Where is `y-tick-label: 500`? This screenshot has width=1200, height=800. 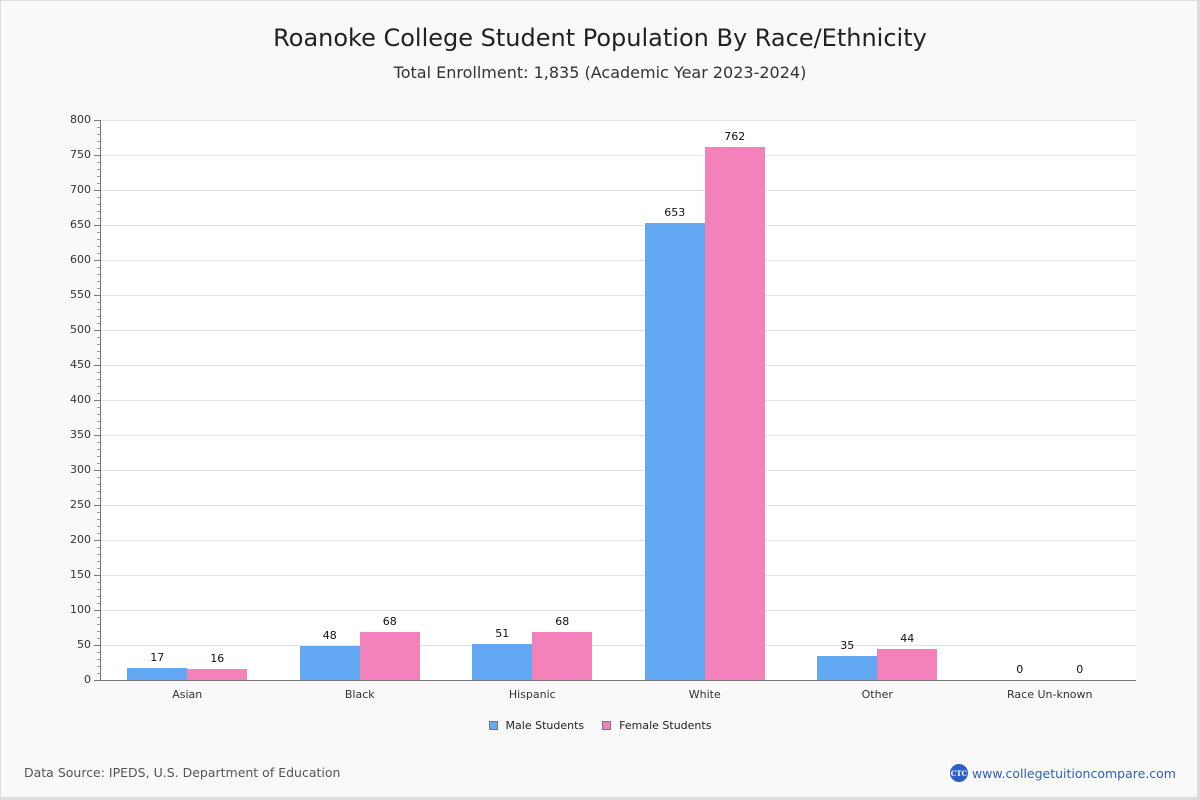
y-tick-label: 500 is located at coordinates (80, 329).